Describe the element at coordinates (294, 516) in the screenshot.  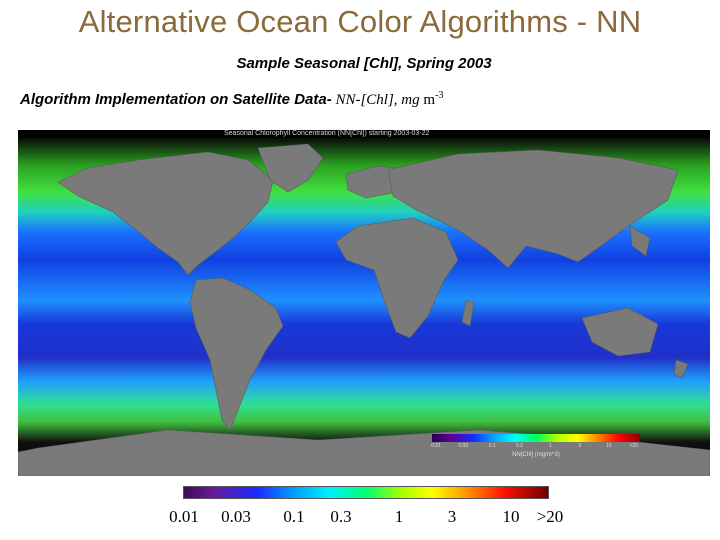
I see `colorbar-tick: 0.1` at that location.